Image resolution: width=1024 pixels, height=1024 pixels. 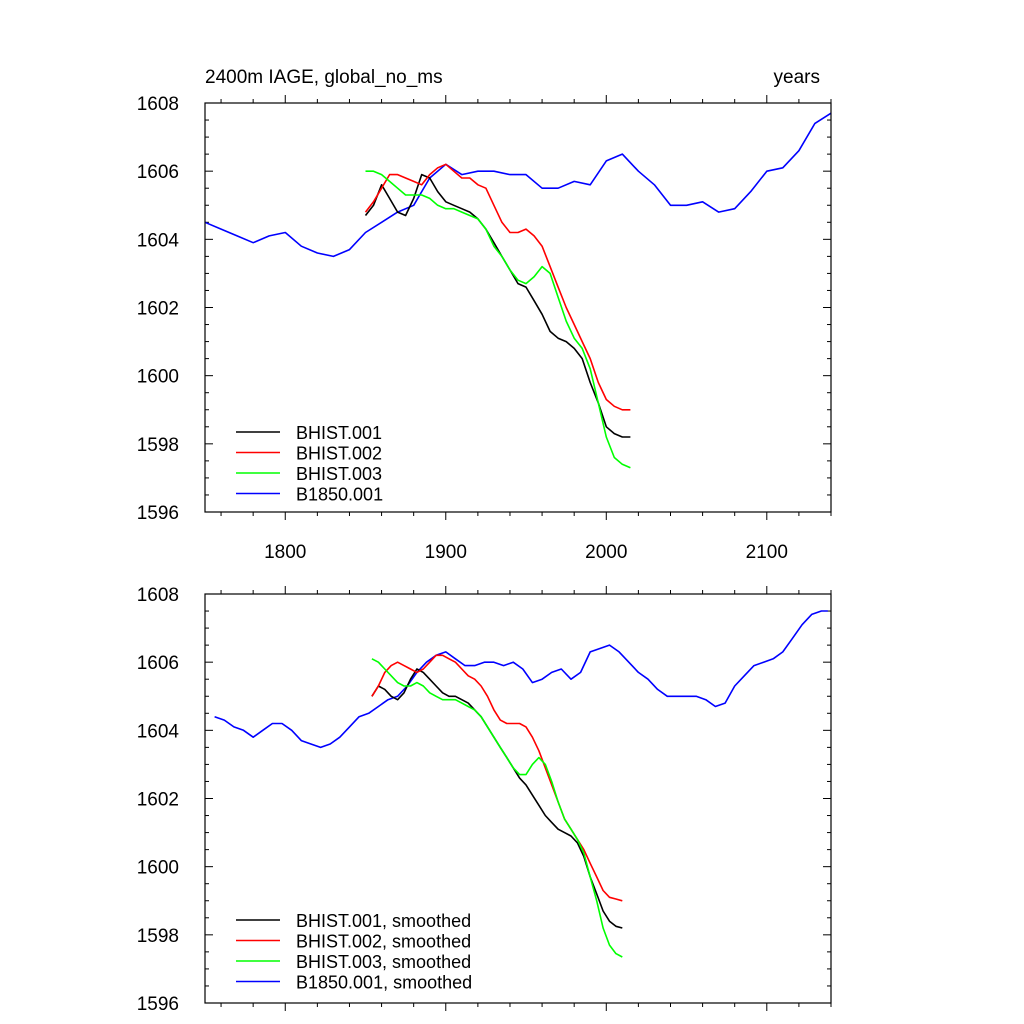 I want to click on legend-label: BHIST.002, smoothed, so click(x=383, y=942).